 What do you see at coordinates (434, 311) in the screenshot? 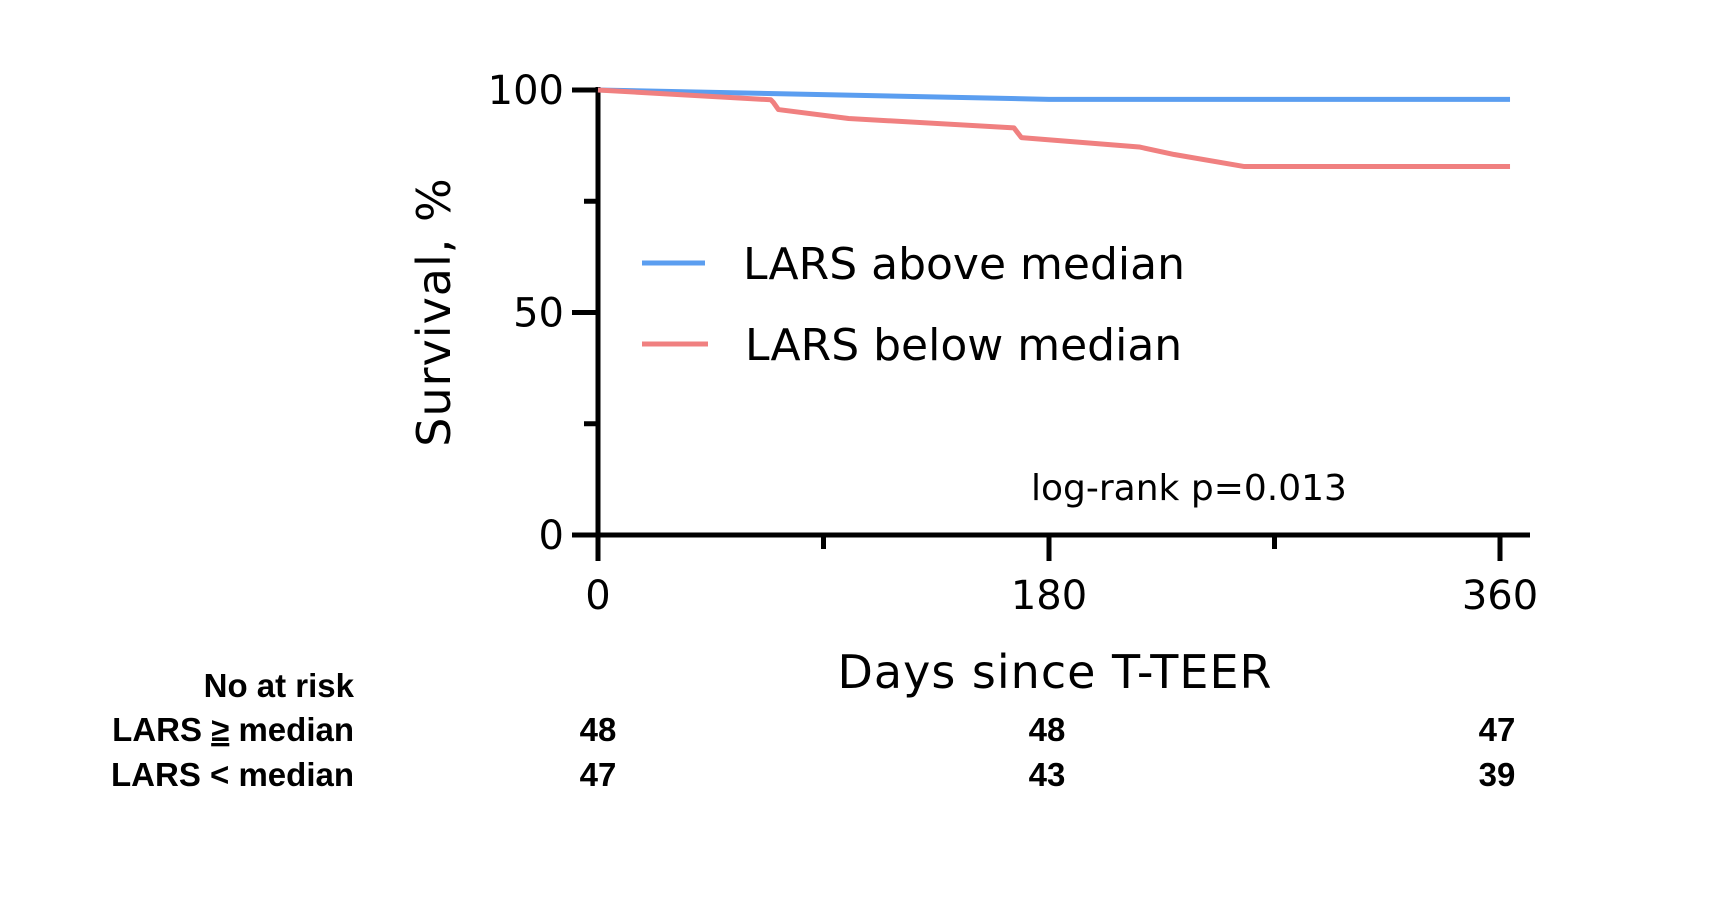
I see `y-axis-title: Survival, %` at bounding box center [434, 311].